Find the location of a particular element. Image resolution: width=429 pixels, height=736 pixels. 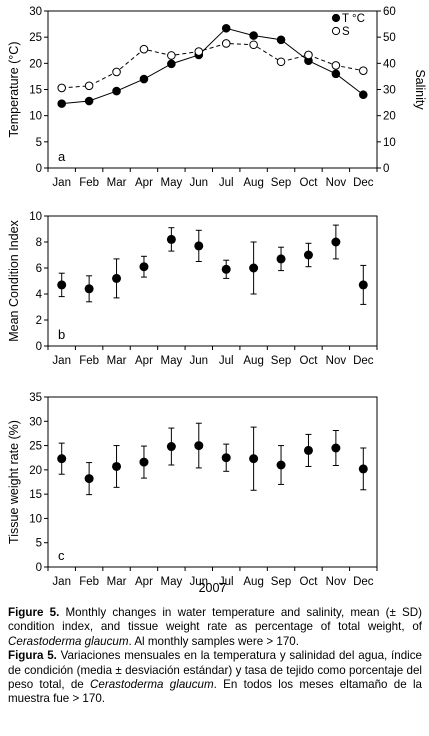

y2-tick-label: 60 is located at coordinates (389, 12).